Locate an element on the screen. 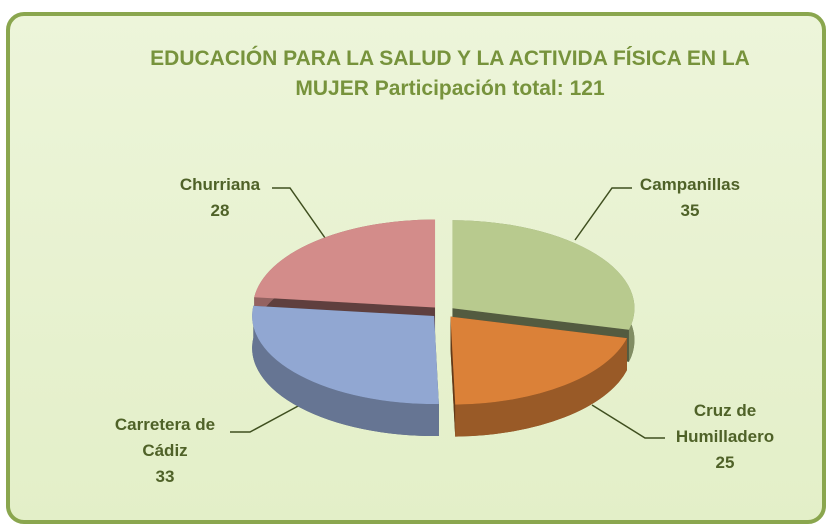  data-label: Cruz de Humilladero 25 is located at coordinates (725, 437).